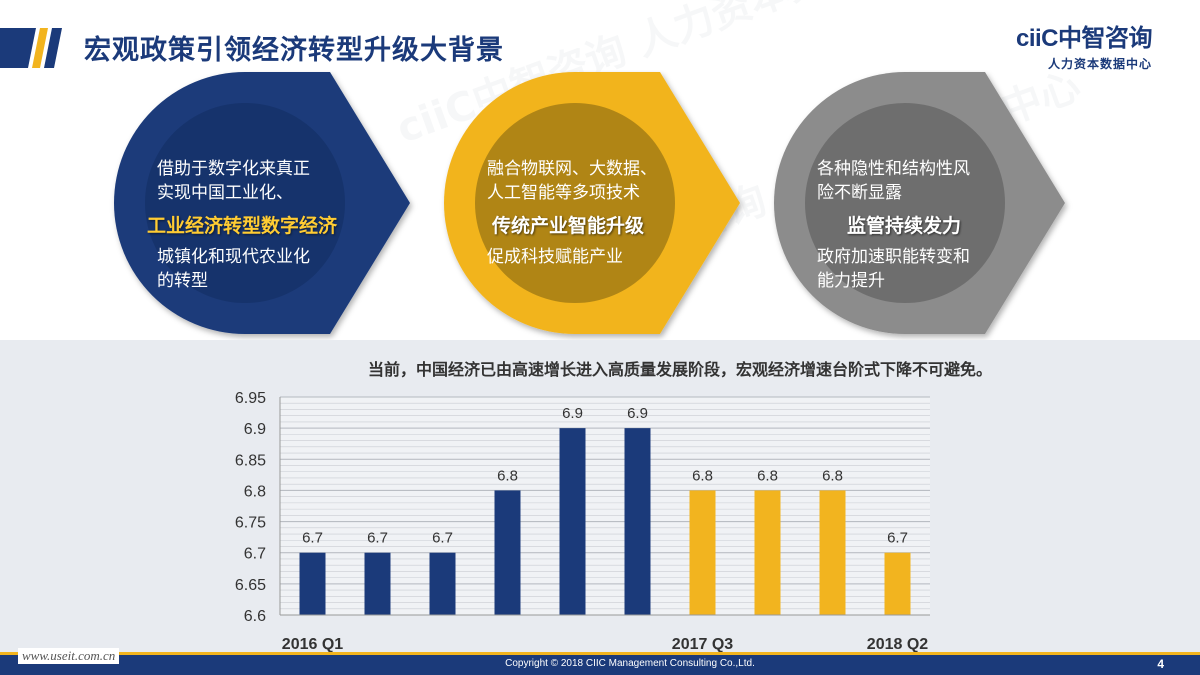  I want to click on circle-inner-gold, so click(575, 203).